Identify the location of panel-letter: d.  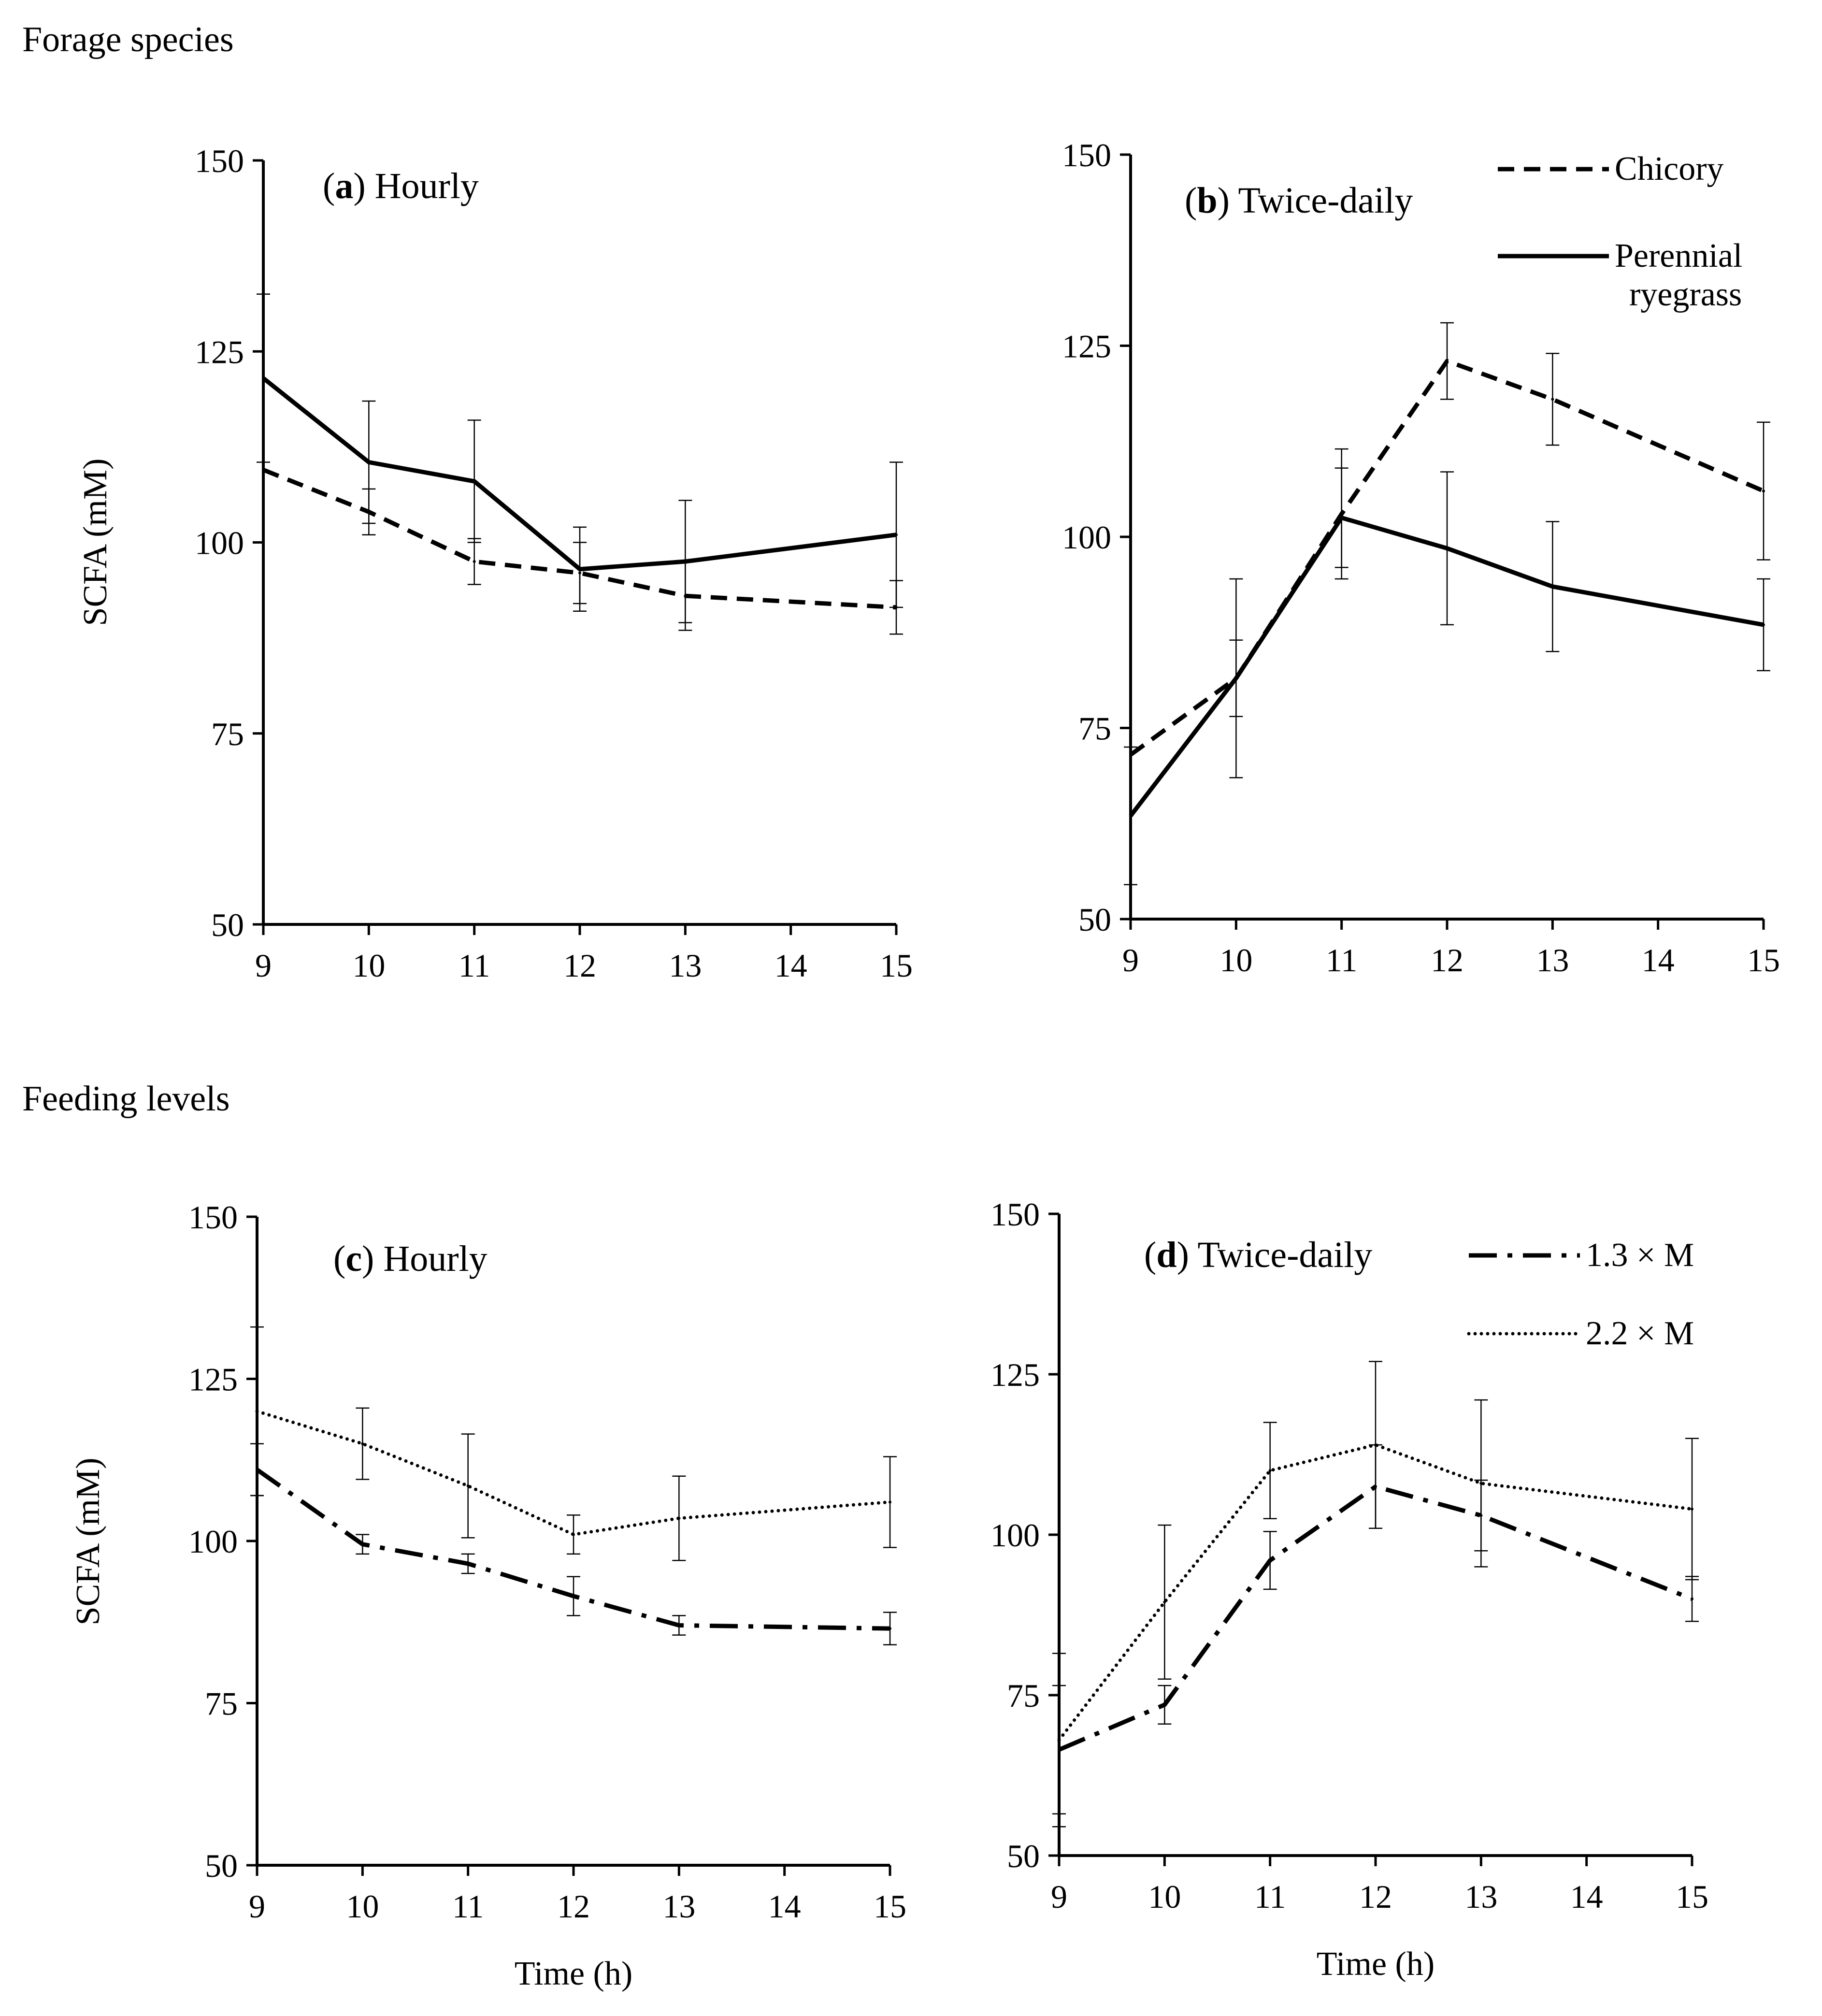
(1166, 1255).